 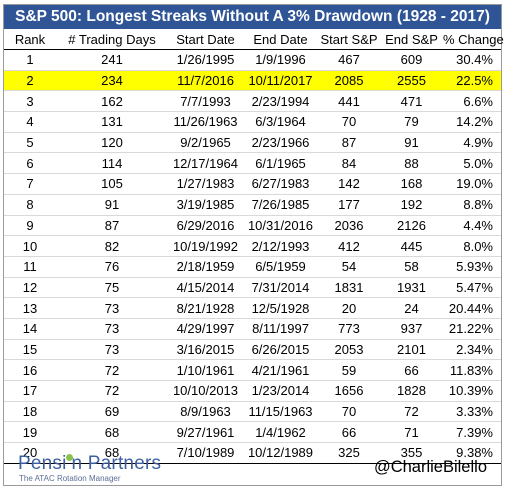 What do you see at coordinates (411, 432) in the screenshot?
I see `cell-end-sp: 71` at bounding box center [411, 432].